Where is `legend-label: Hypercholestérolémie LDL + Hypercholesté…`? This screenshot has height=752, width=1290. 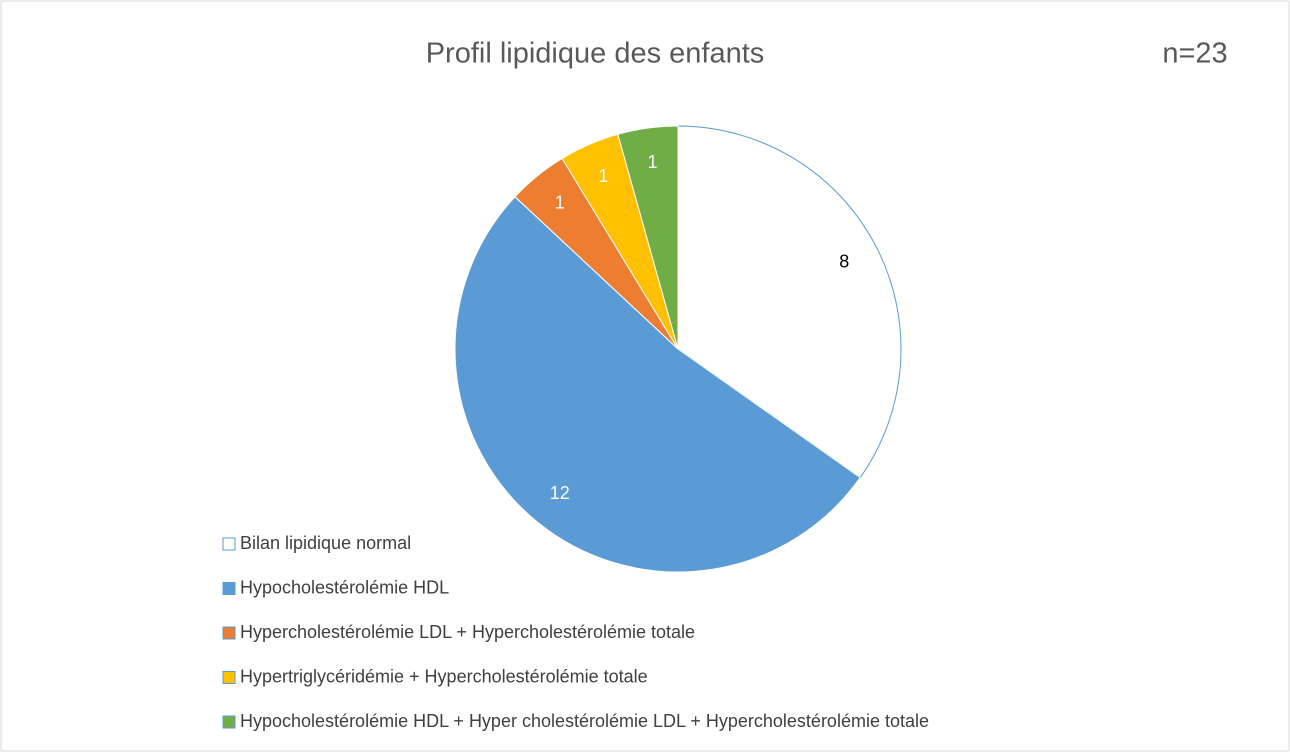
legend-label: Hypercholestérolémie LDL + Hypercholesté… is located at coordinates (467, 632).